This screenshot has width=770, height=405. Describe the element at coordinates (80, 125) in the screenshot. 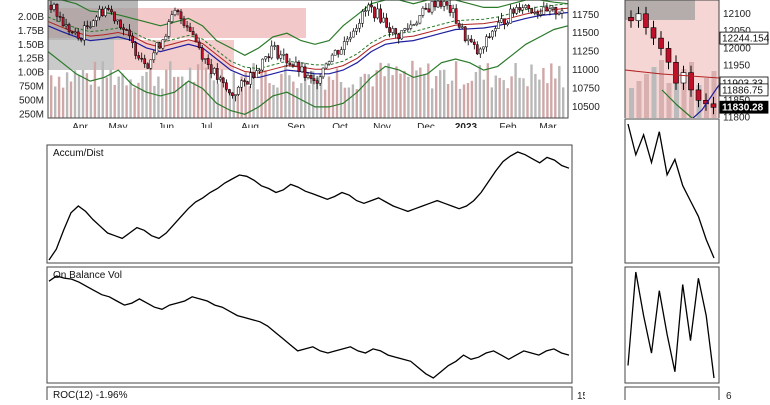

I see `month-axis-label: Apr` at that location.